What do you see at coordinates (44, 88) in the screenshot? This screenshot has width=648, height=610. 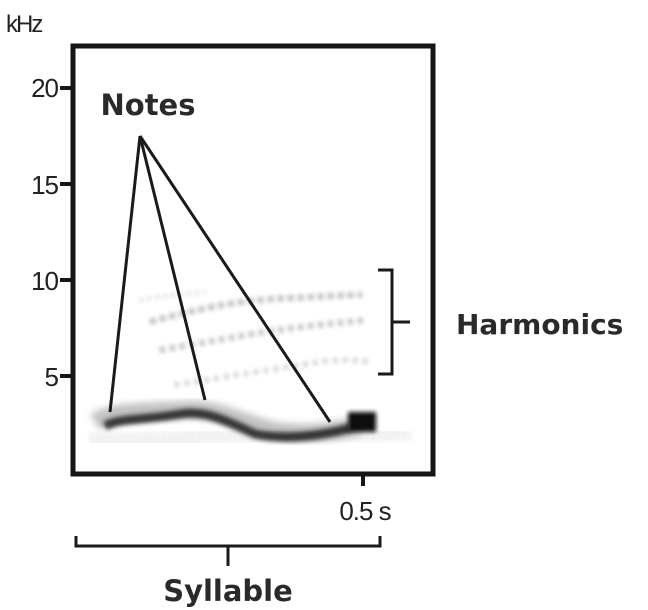 I see `y-tick-label-20: 20` at bounding box center [44, 88].